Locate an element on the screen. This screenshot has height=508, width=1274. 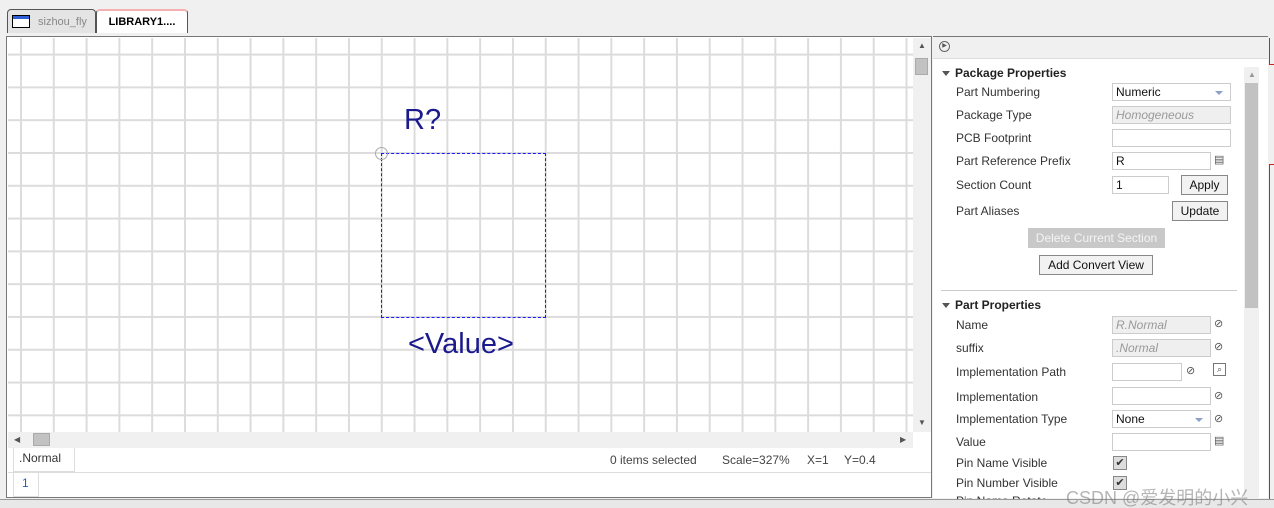
expand-icon: ▶ is located at coordinates (944, 46).